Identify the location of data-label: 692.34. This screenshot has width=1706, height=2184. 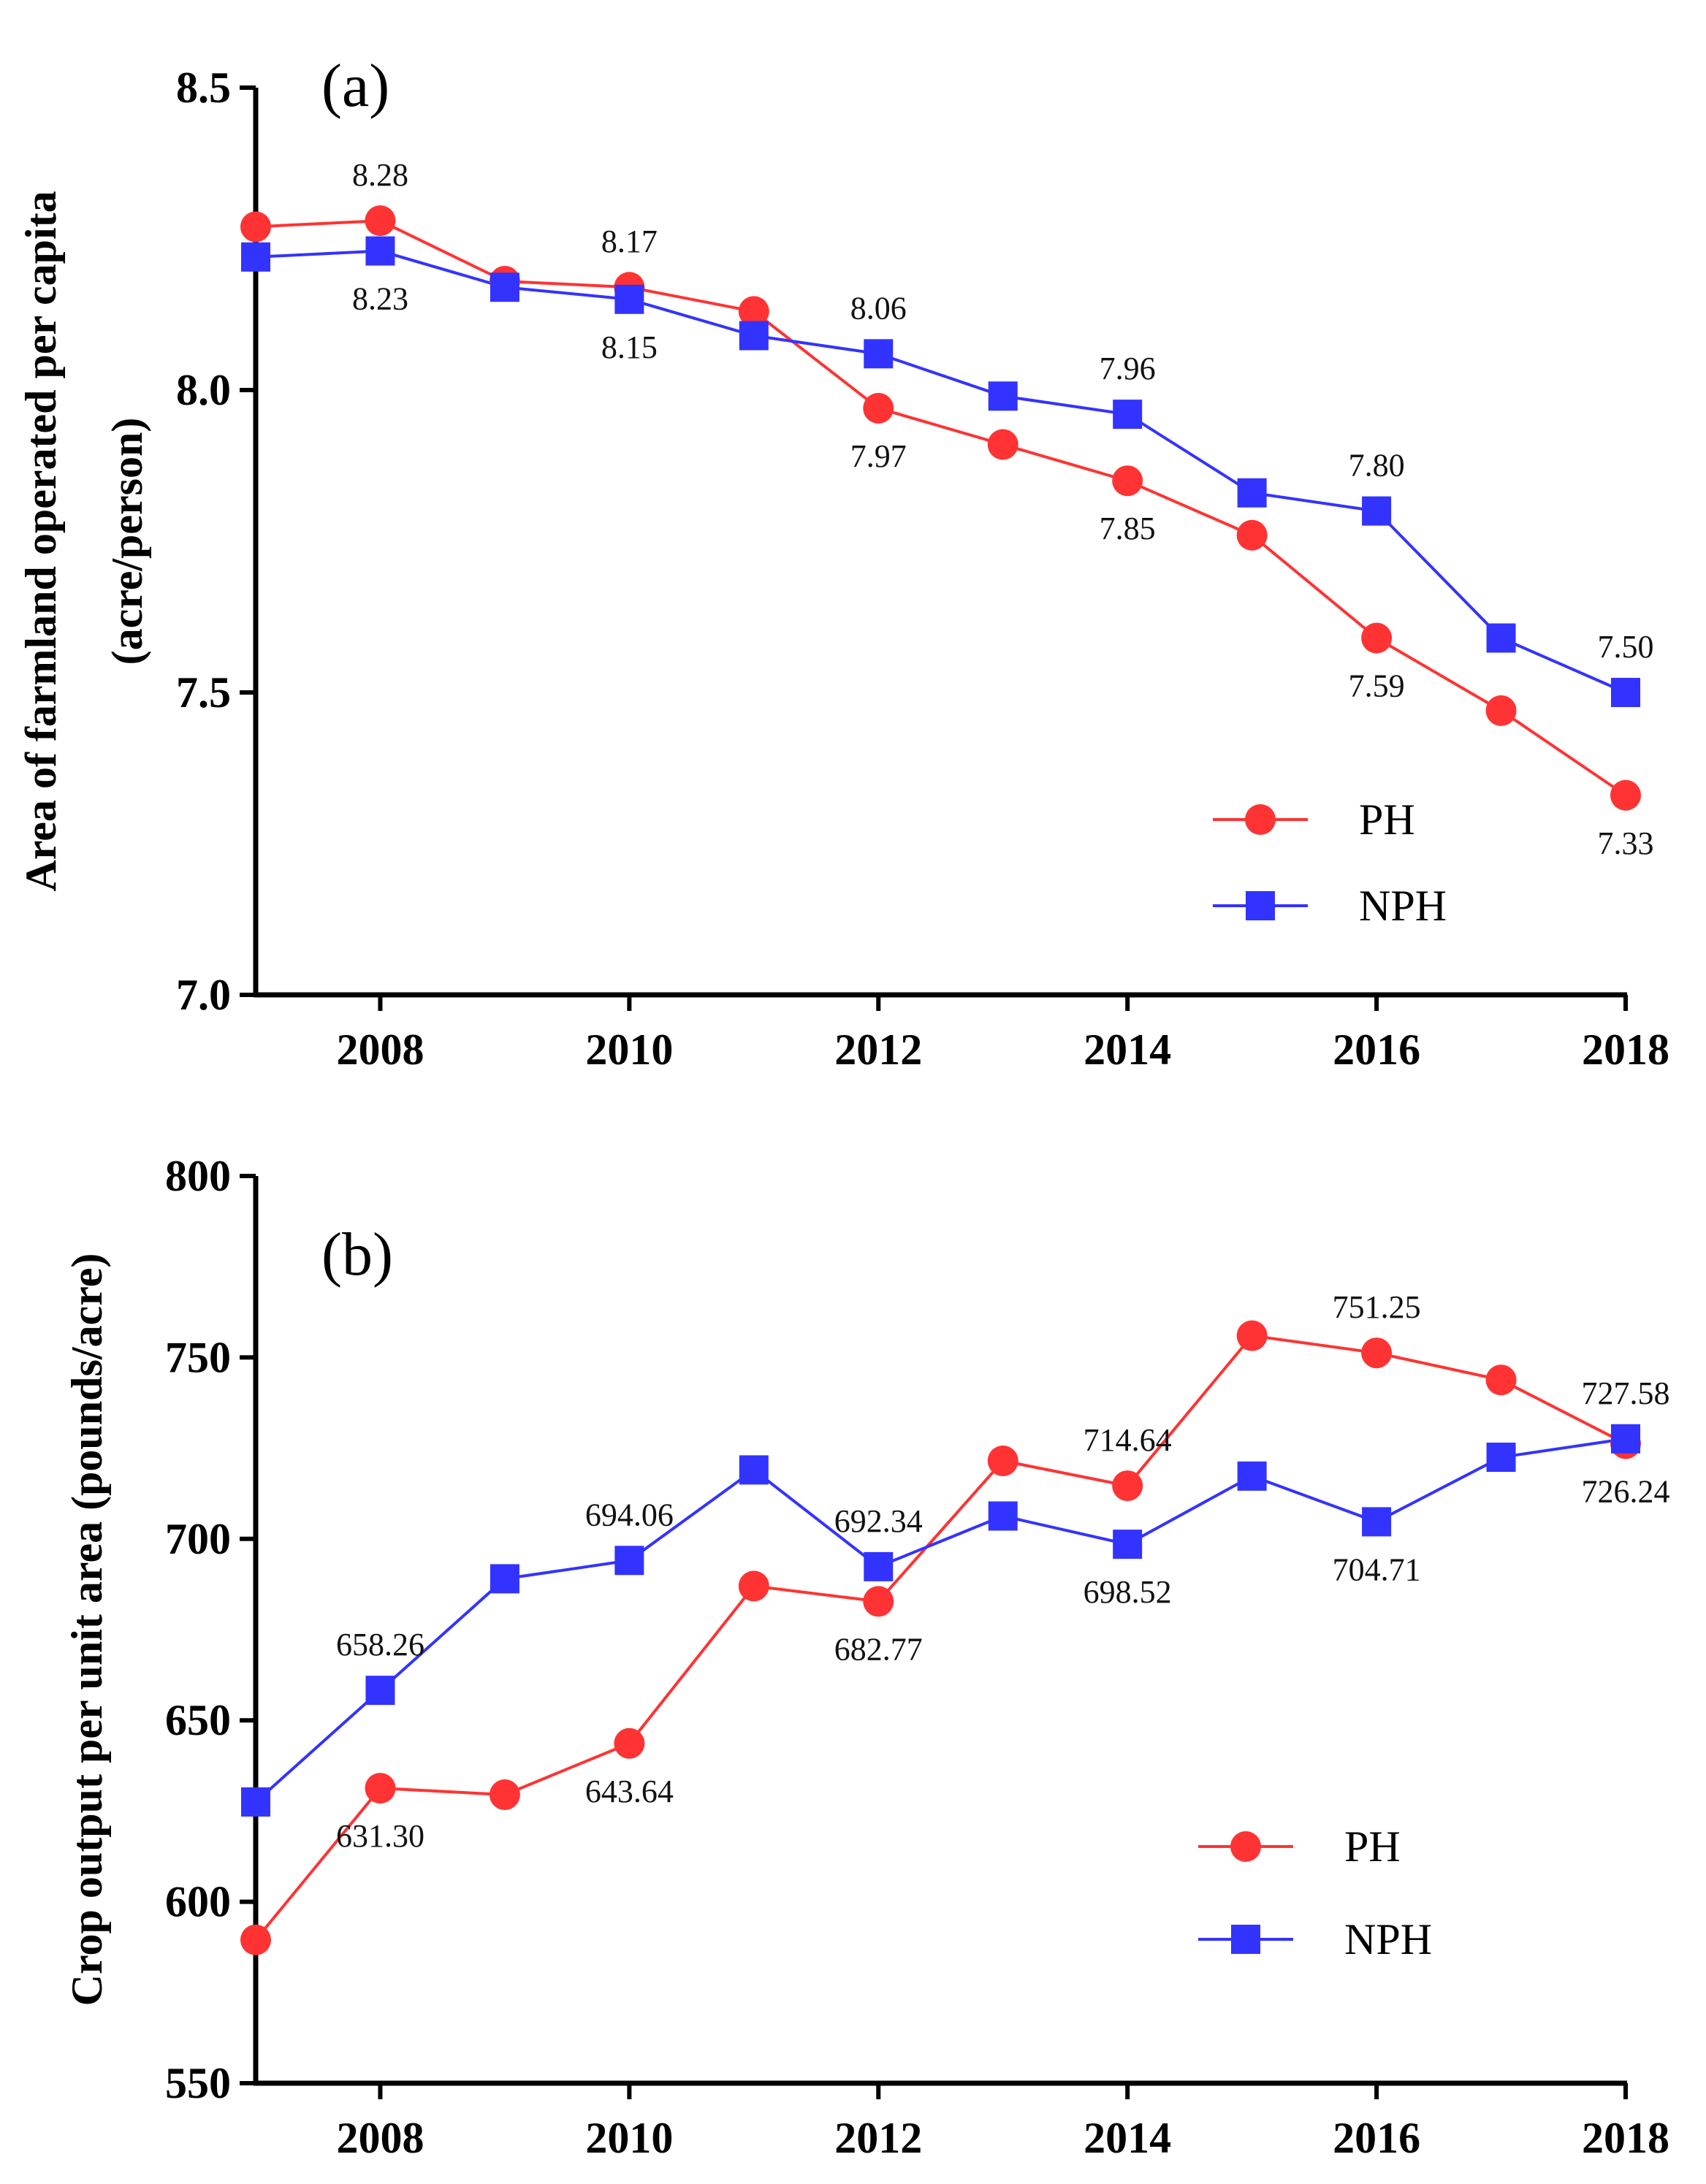
(878, 1521).